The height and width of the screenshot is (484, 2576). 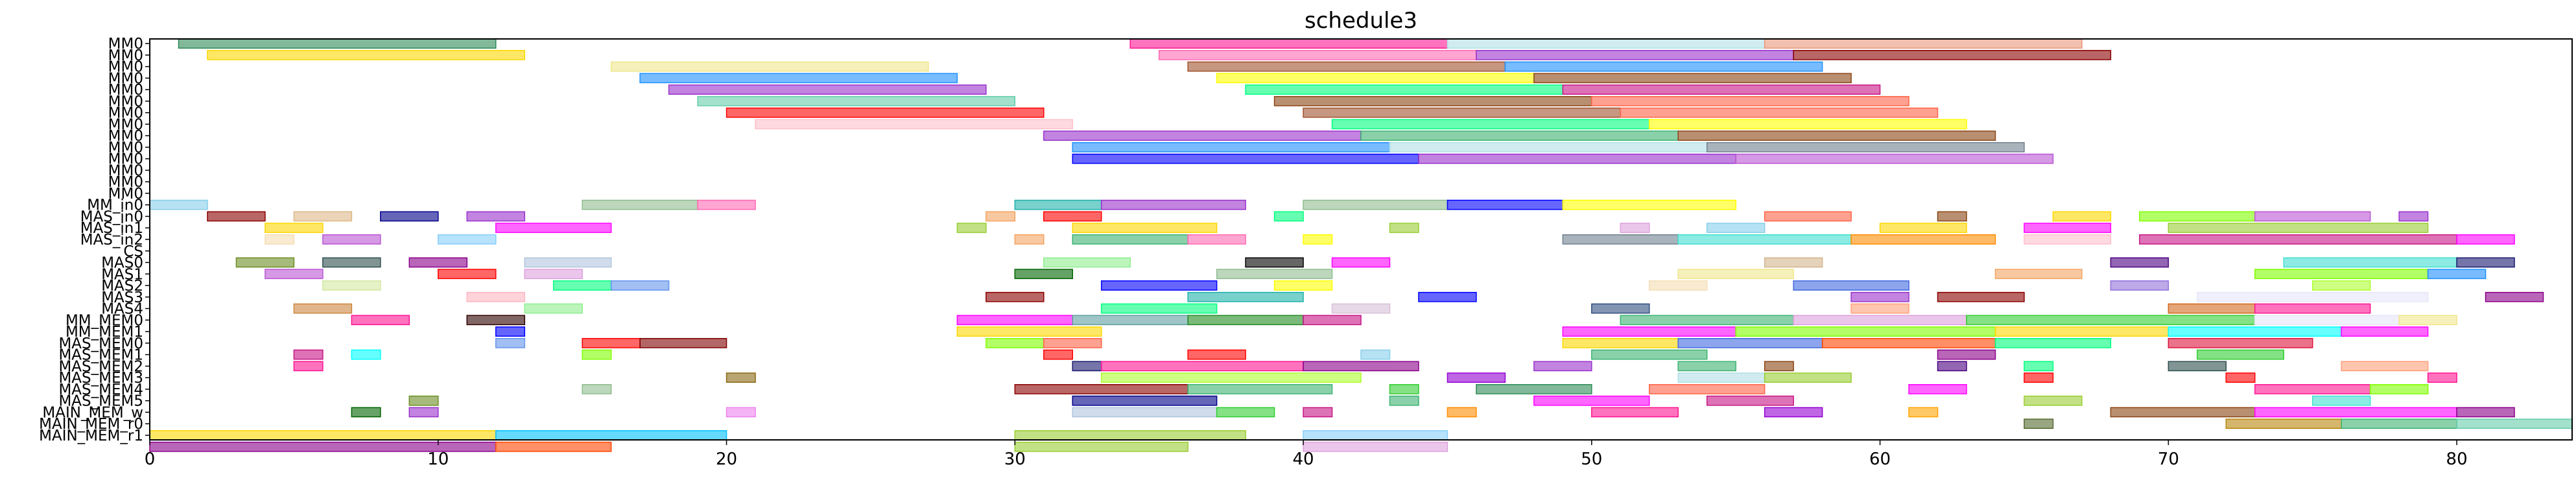 I want to click on y-tick-label: MAIN_MEM_r0, so click(x=91, y=424).